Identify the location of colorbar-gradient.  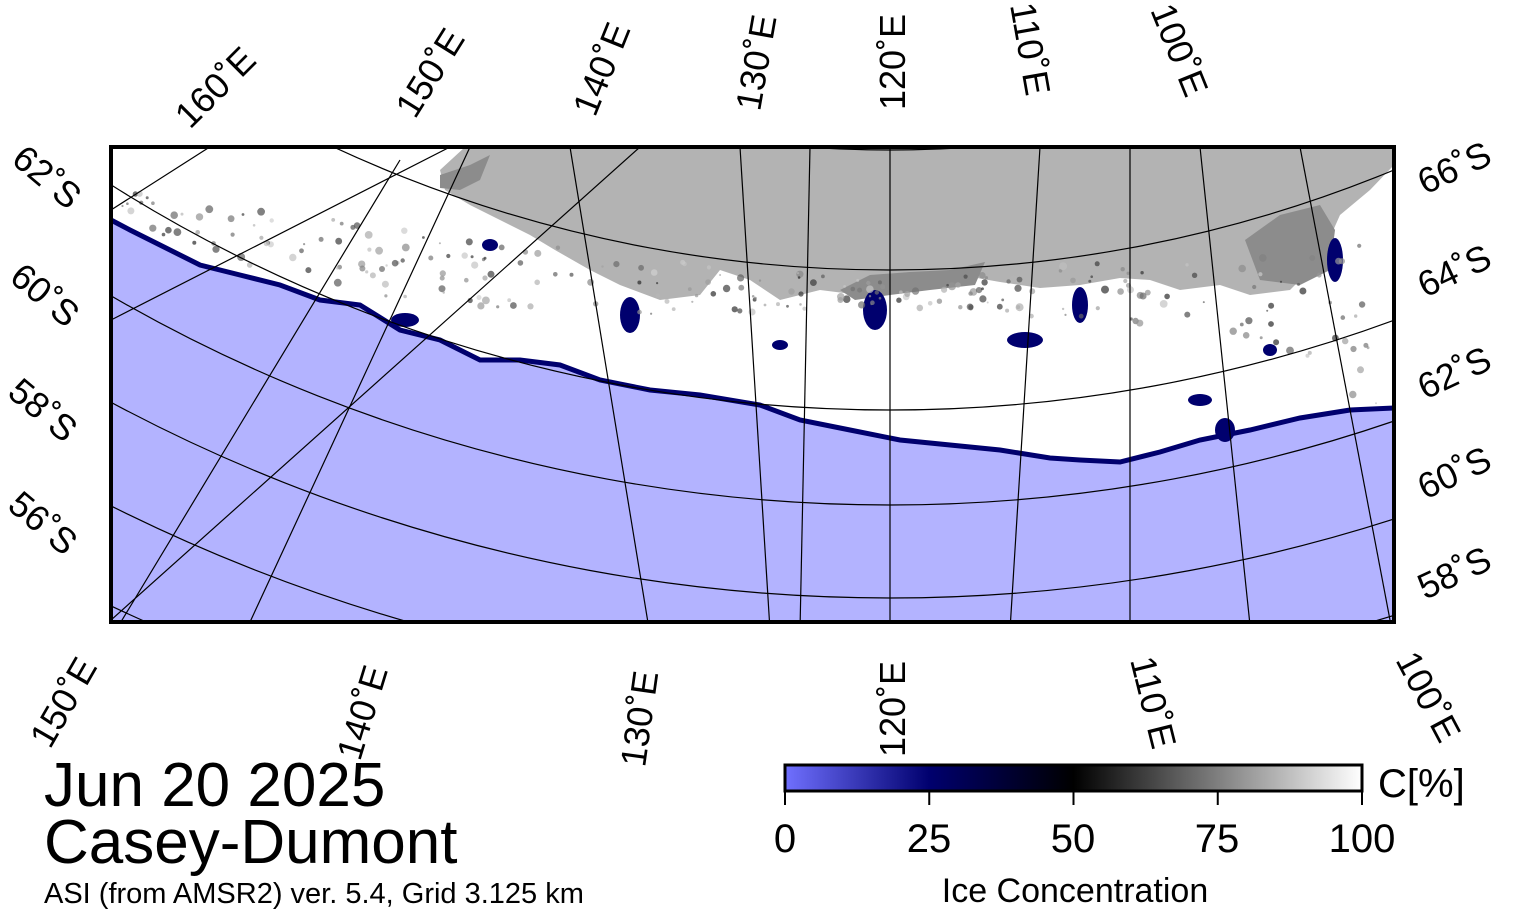
(1073, 778).